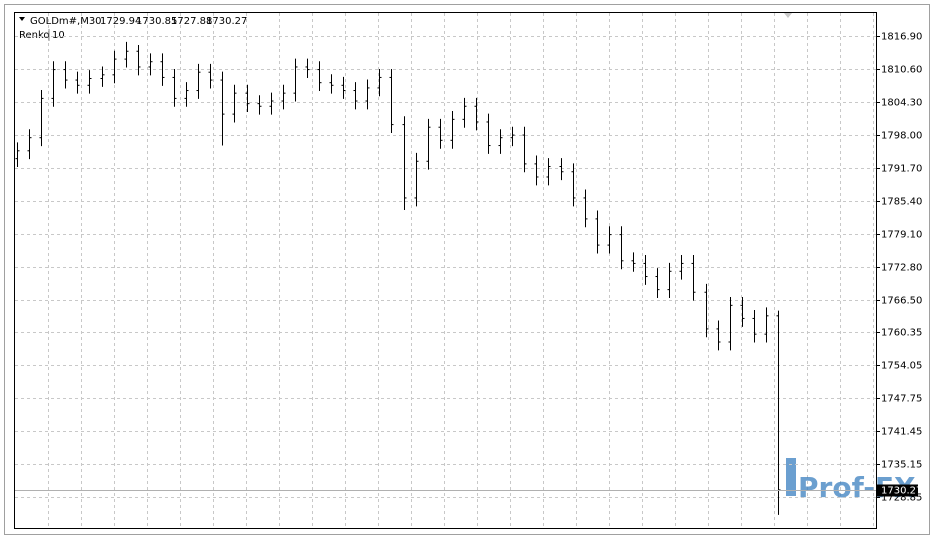  What do you see at coordinates (901, 103) in the screenshot?
I see `y-tick-label: 1804.30` at bounding box center [901, 103].